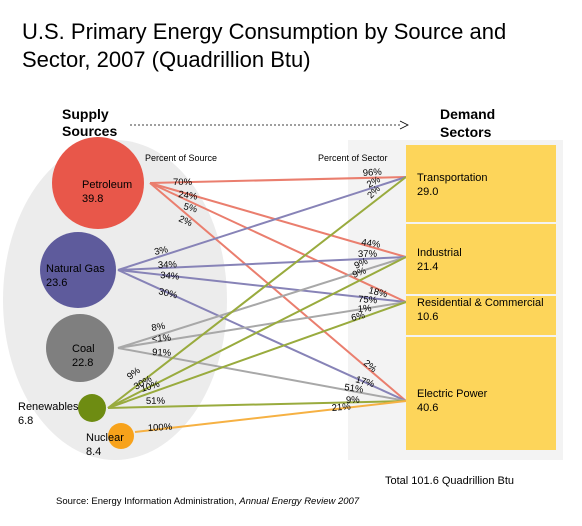  What do you see at coordinates (368, 254) in the screenshot?
I see `pct-of-sector-natural_gas-industrial: 37%` at bounding box center [368, 254].